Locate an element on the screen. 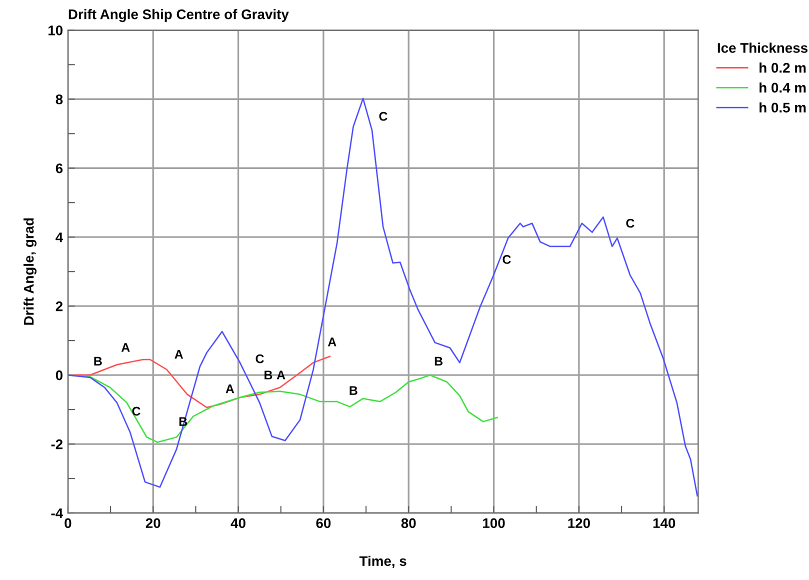 Image resolution: width=809 pixels, height=580 pixels. y-tick-label: -4 is located at coordinates (57, 513).